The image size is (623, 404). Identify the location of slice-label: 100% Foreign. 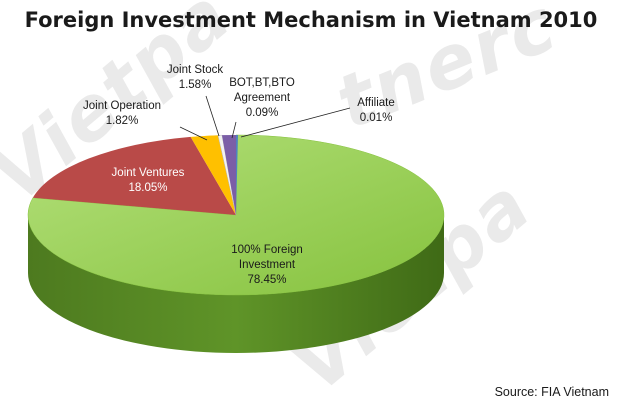
(267, 250).